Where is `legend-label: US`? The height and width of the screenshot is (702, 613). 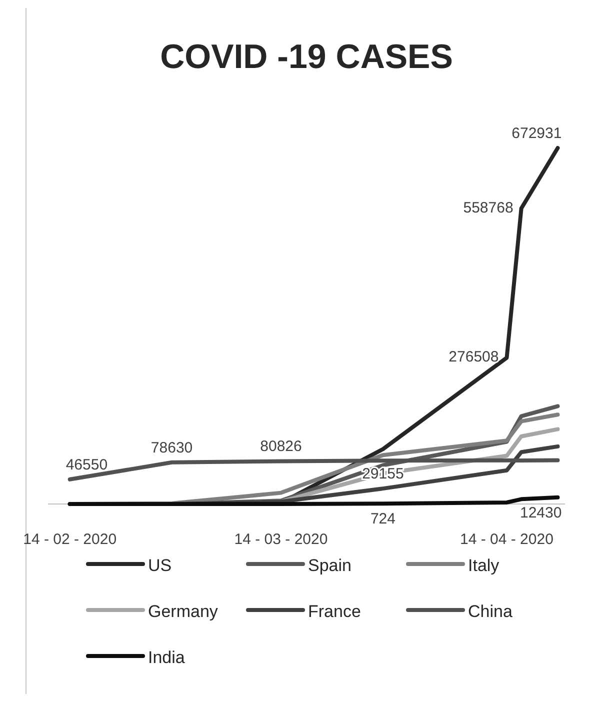
legend-label: US is located at coordinates (160, 565).